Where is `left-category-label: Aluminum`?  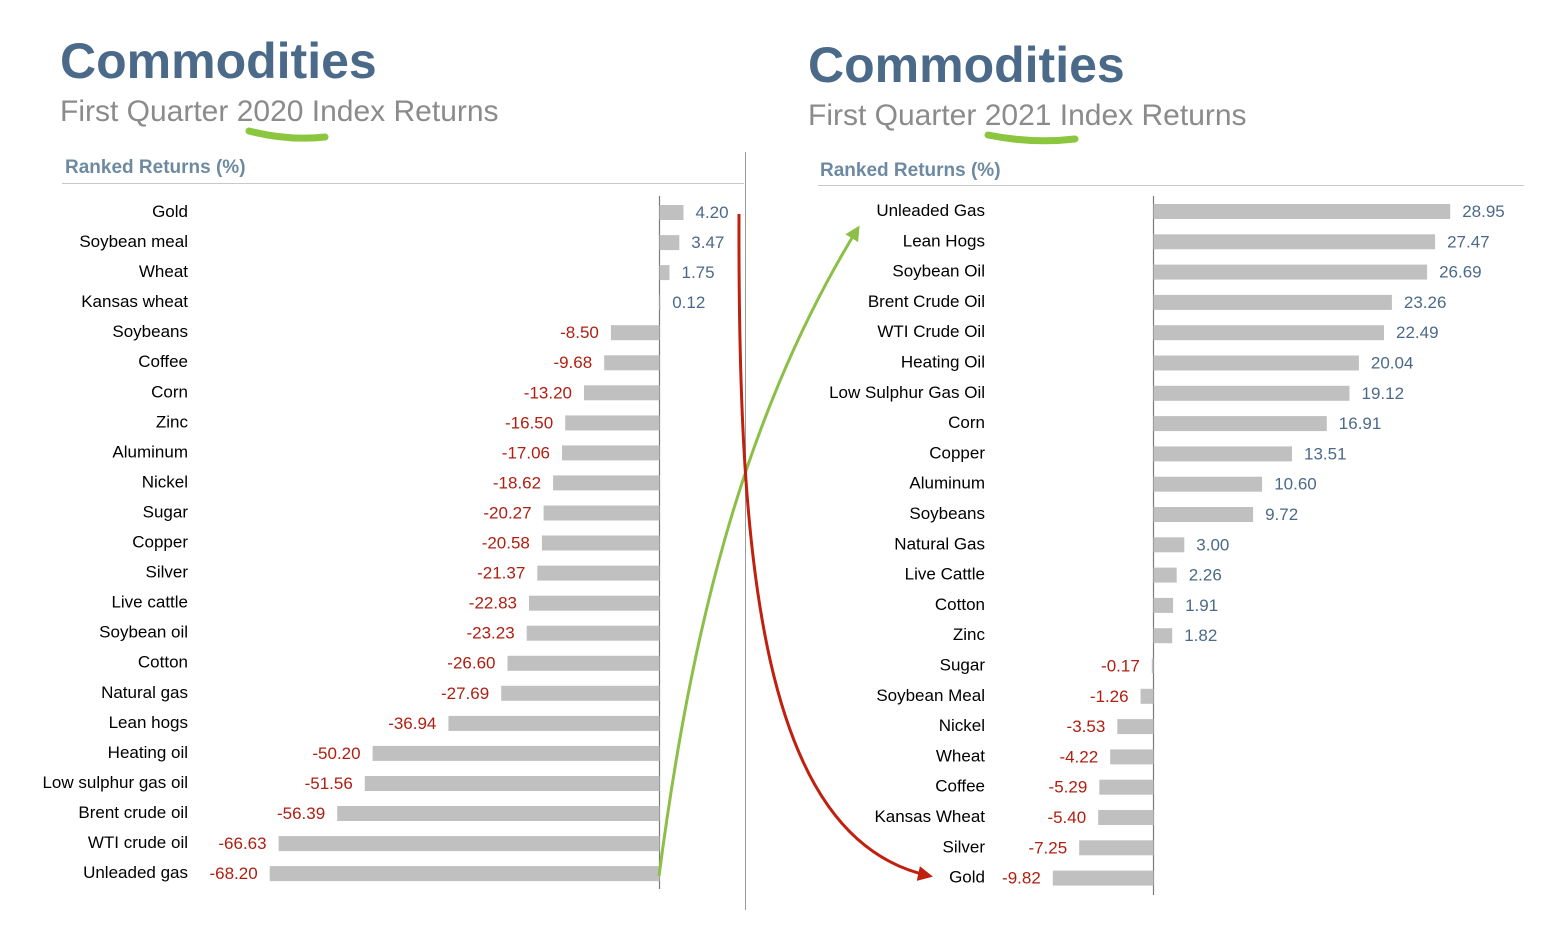 left-category-label: Aluminum is located at coordinates (150, 451).